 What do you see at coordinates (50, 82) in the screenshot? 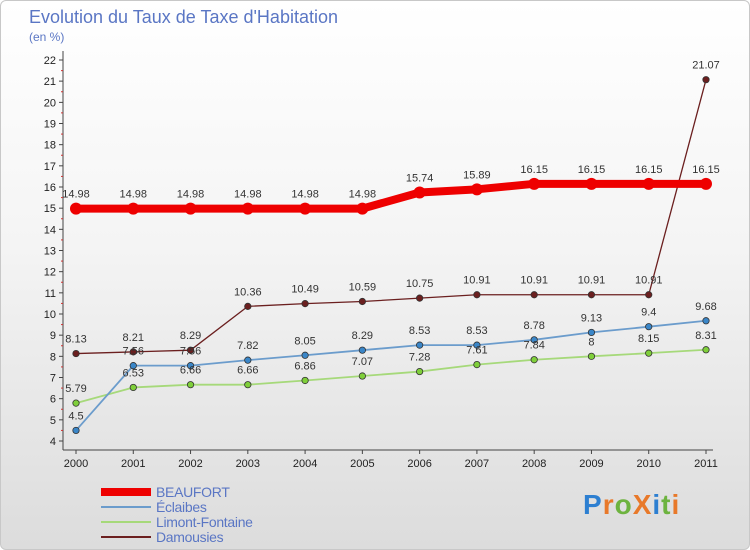
I see `y-tick-label: 21` at bounding box center [50, 82].